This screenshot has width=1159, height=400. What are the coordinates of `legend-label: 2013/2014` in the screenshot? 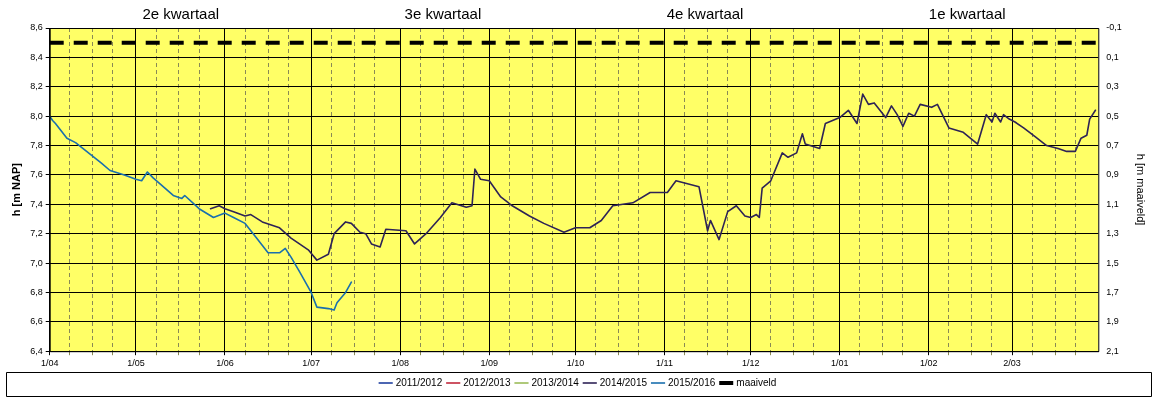 It's located at (555, 382).